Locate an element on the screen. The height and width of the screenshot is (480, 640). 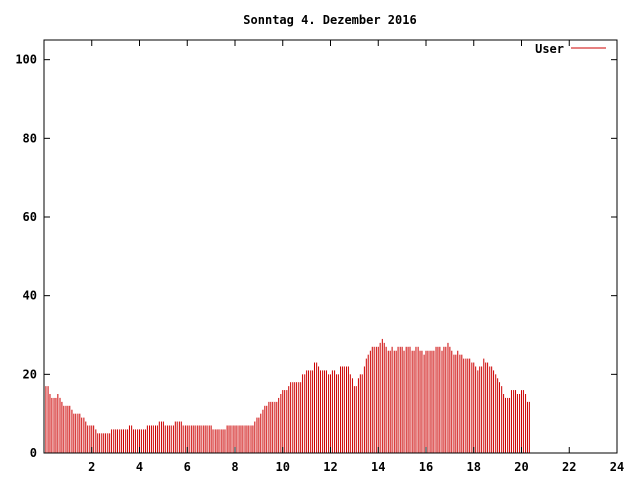
chart-title: Sonntag 4. Dezember 2016 is located at coordinates (329, 20).